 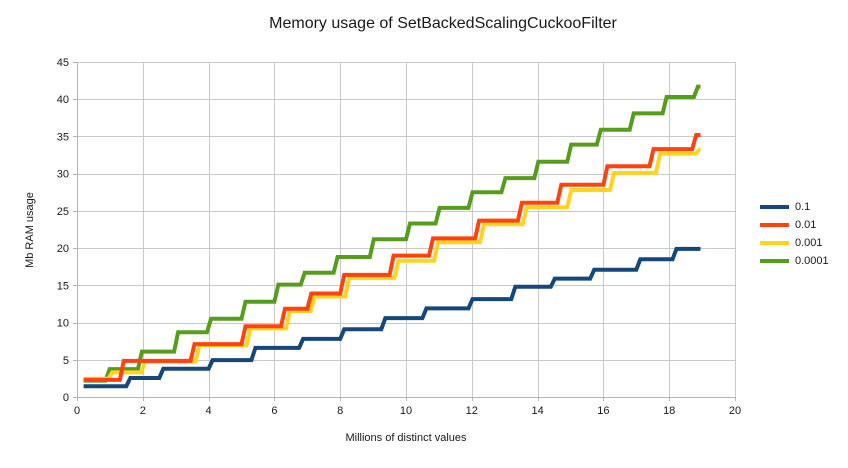 I want to click on legend-item-0.0001: 0.0001, so click(x=794, y=261).